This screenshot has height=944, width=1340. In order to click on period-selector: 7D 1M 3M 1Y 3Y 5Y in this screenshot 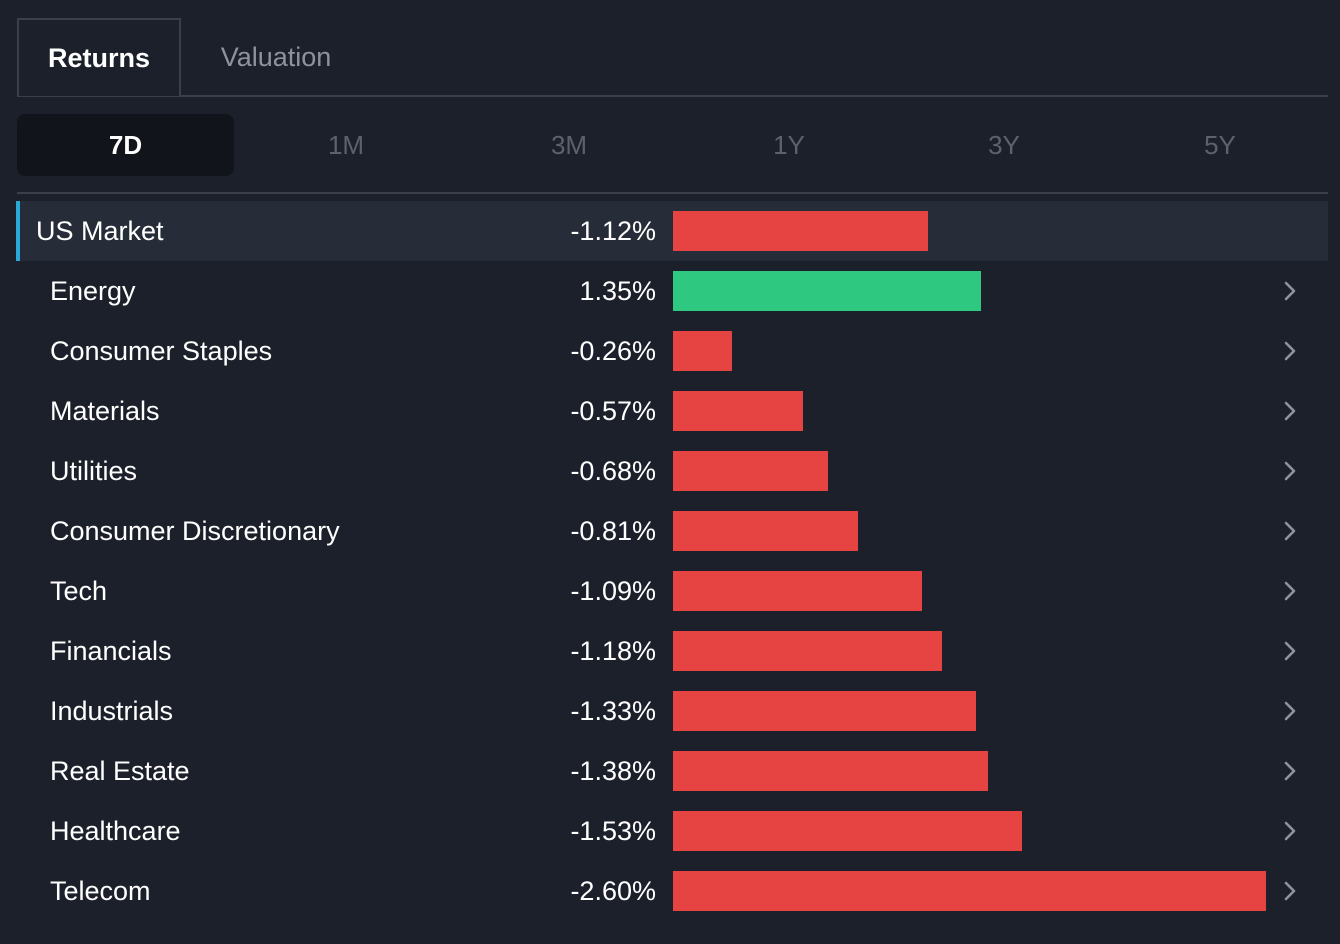, I will do `click(672, 145)`.